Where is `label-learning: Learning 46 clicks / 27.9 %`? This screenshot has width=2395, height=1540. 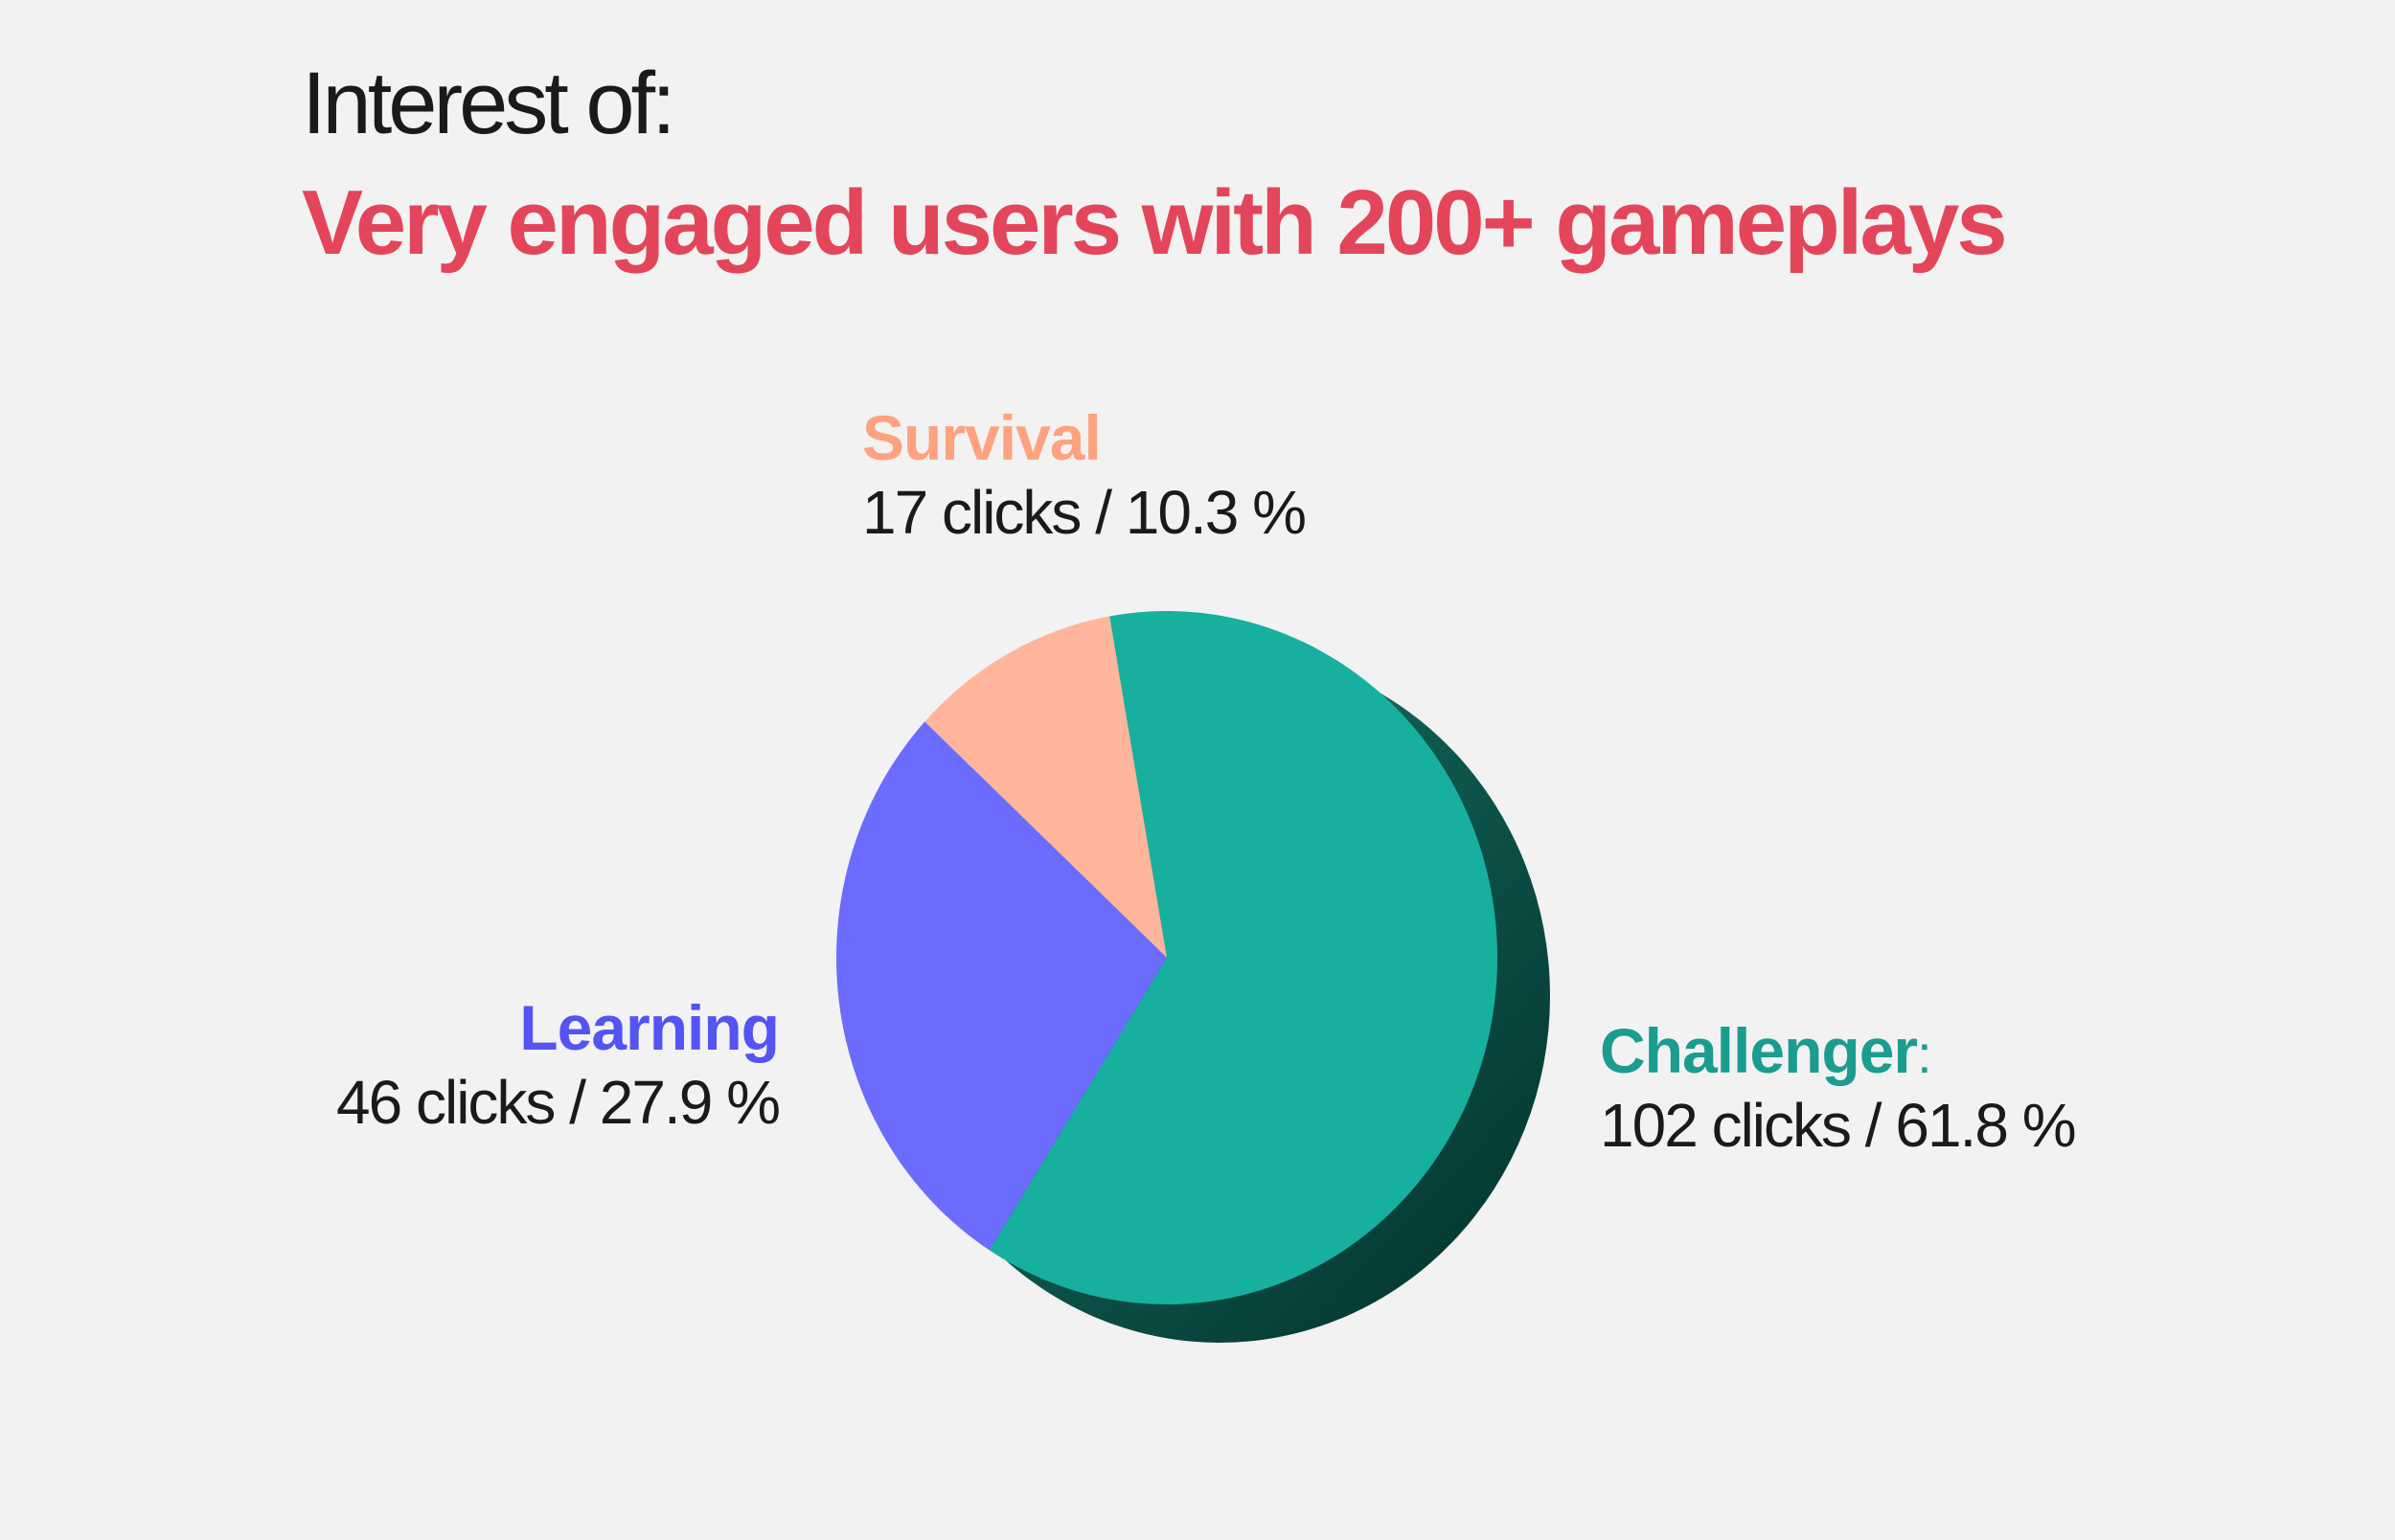
label-learning: Learning 46 clicks / 27.9 % is located at coordinates (559, 1065).